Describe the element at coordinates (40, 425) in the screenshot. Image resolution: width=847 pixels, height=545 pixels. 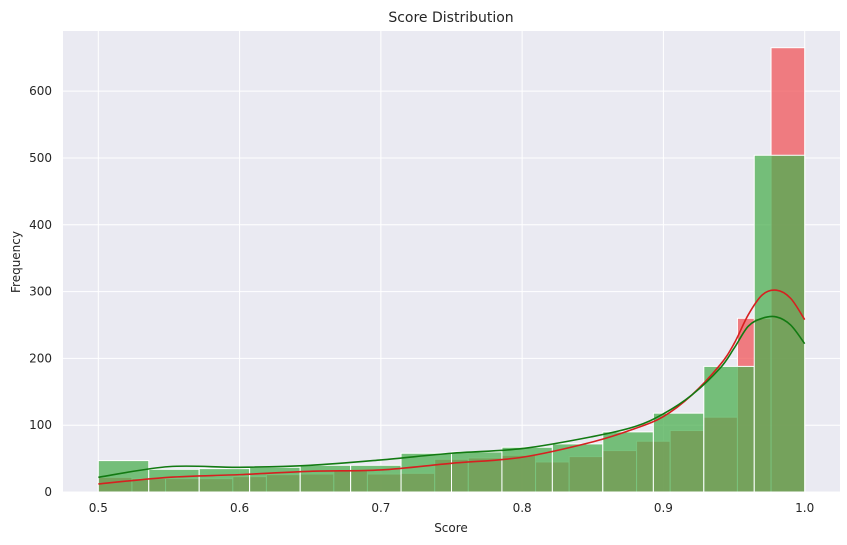
I see `y-tick-label: 100` at that location.